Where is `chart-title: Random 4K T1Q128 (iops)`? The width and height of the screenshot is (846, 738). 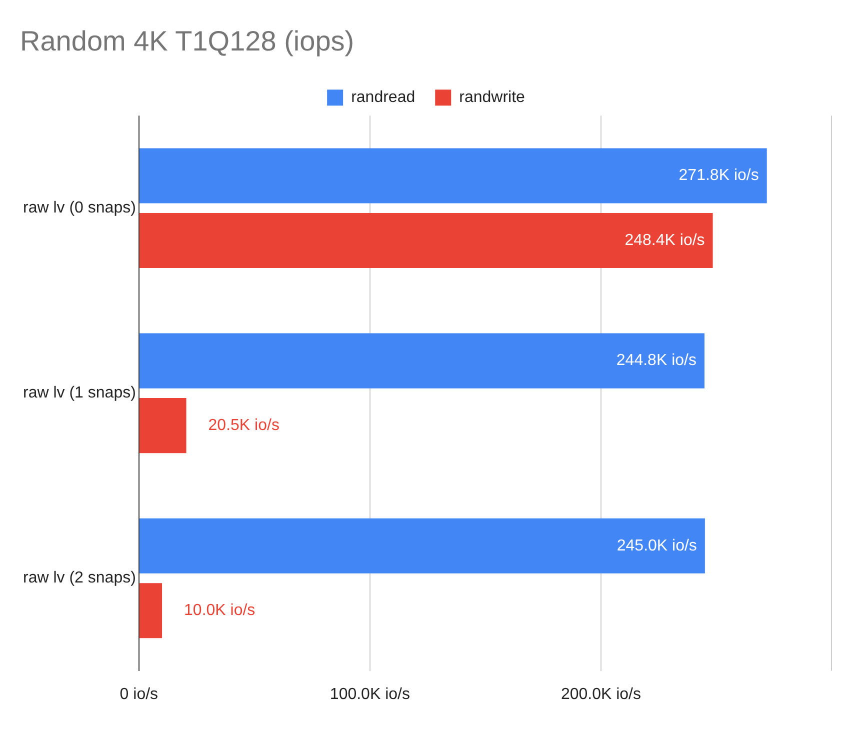 chart-title: Random 4K T1Q128 (iops) is located at coordinates (187, 41).